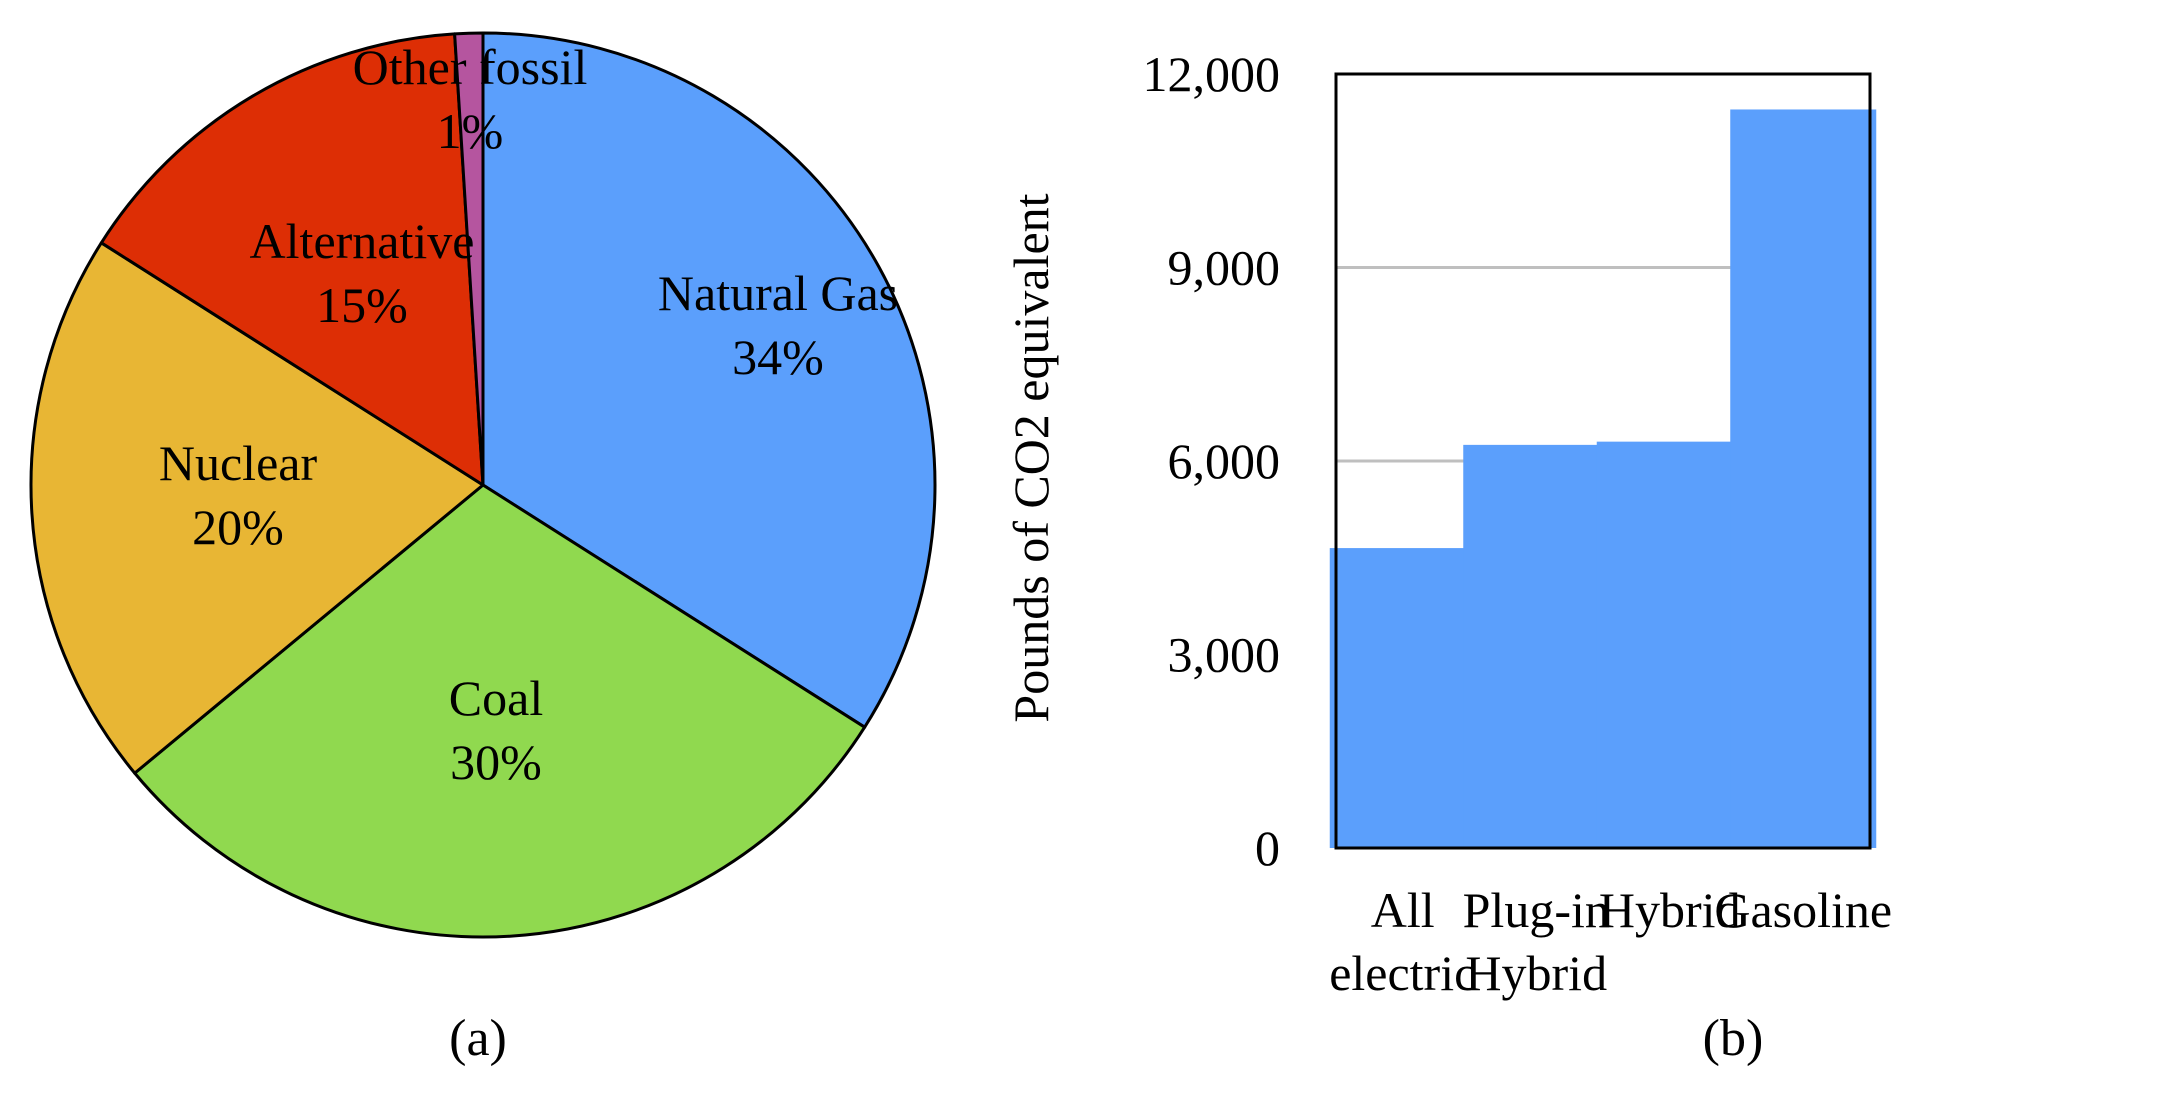 The width and height of the screenshot is (2177, 1107). What do you see at coordinates (478, 1038) in the screenshot?
I see `pie-caption: (a)` at bounding box center [478, 1038].